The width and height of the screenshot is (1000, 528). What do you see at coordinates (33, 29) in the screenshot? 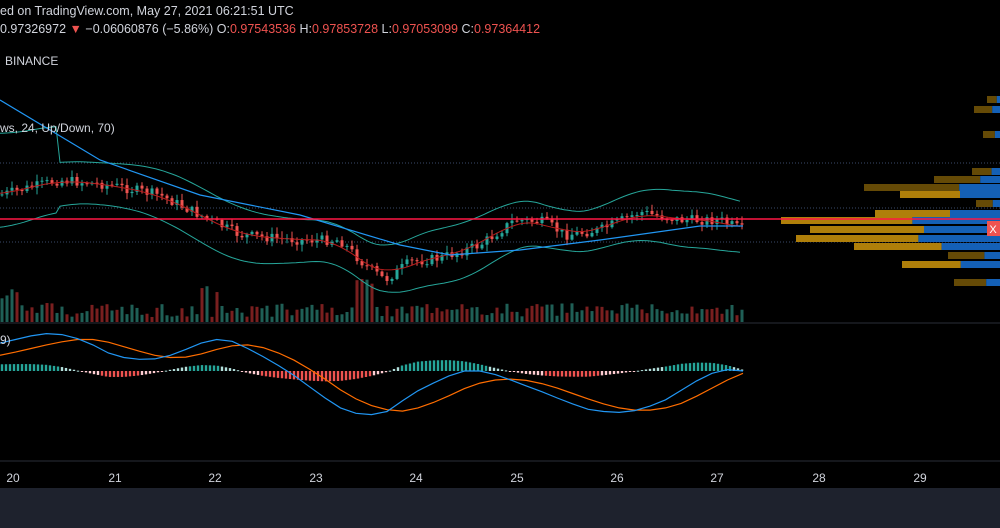
I see `header-price: 0.97326972` at bounding box center [33, 29].